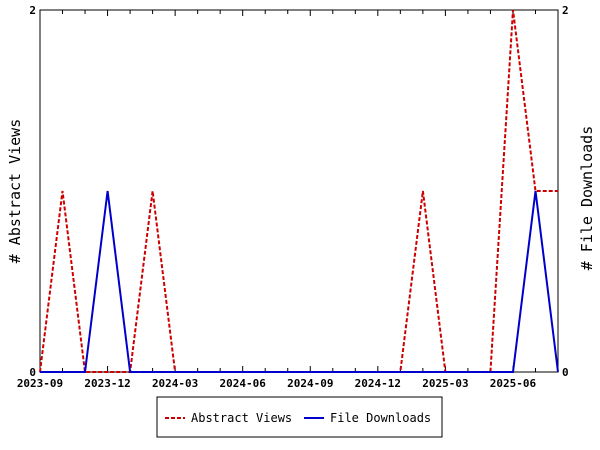  What do you see at coordinates (32, 10) in the screenshot?
I see `y-tick-label: 2` at bounding box center [32, 10].